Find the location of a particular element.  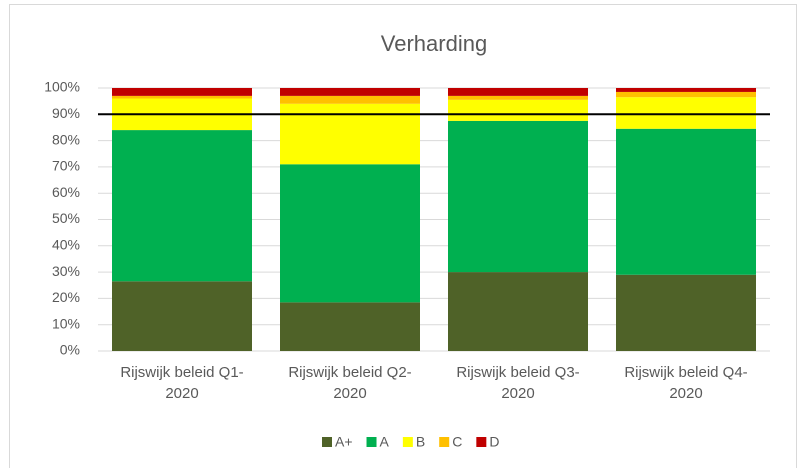

x-tick-label: Rijswijk beleid Q4- 2020 is located at coordinates (686, 383).